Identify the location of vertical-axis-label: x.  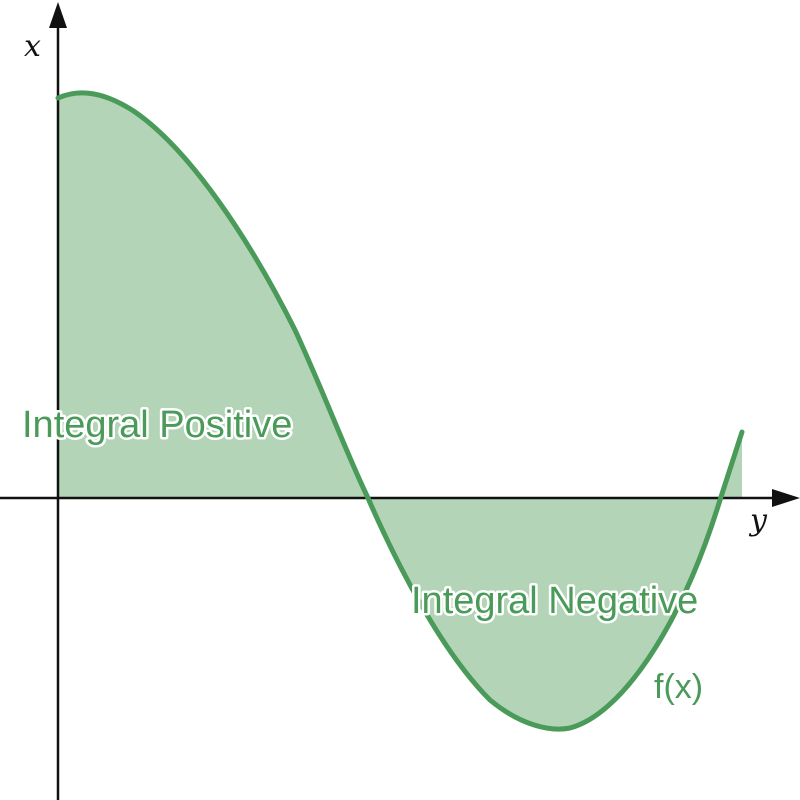
(32, 46).